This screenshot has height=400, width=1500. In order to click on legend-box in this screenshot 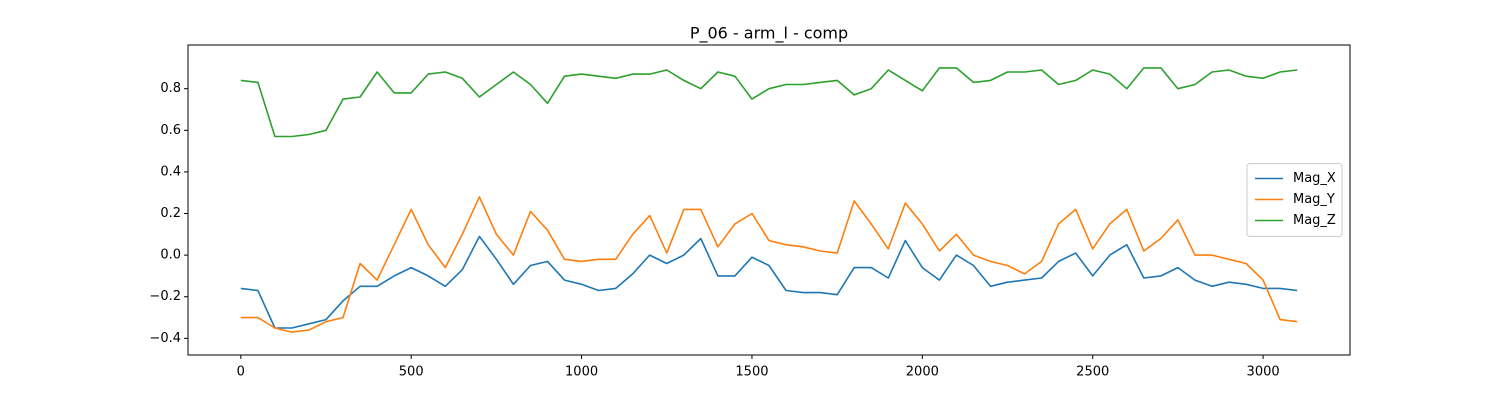, I will do `click(1294, 200)`.